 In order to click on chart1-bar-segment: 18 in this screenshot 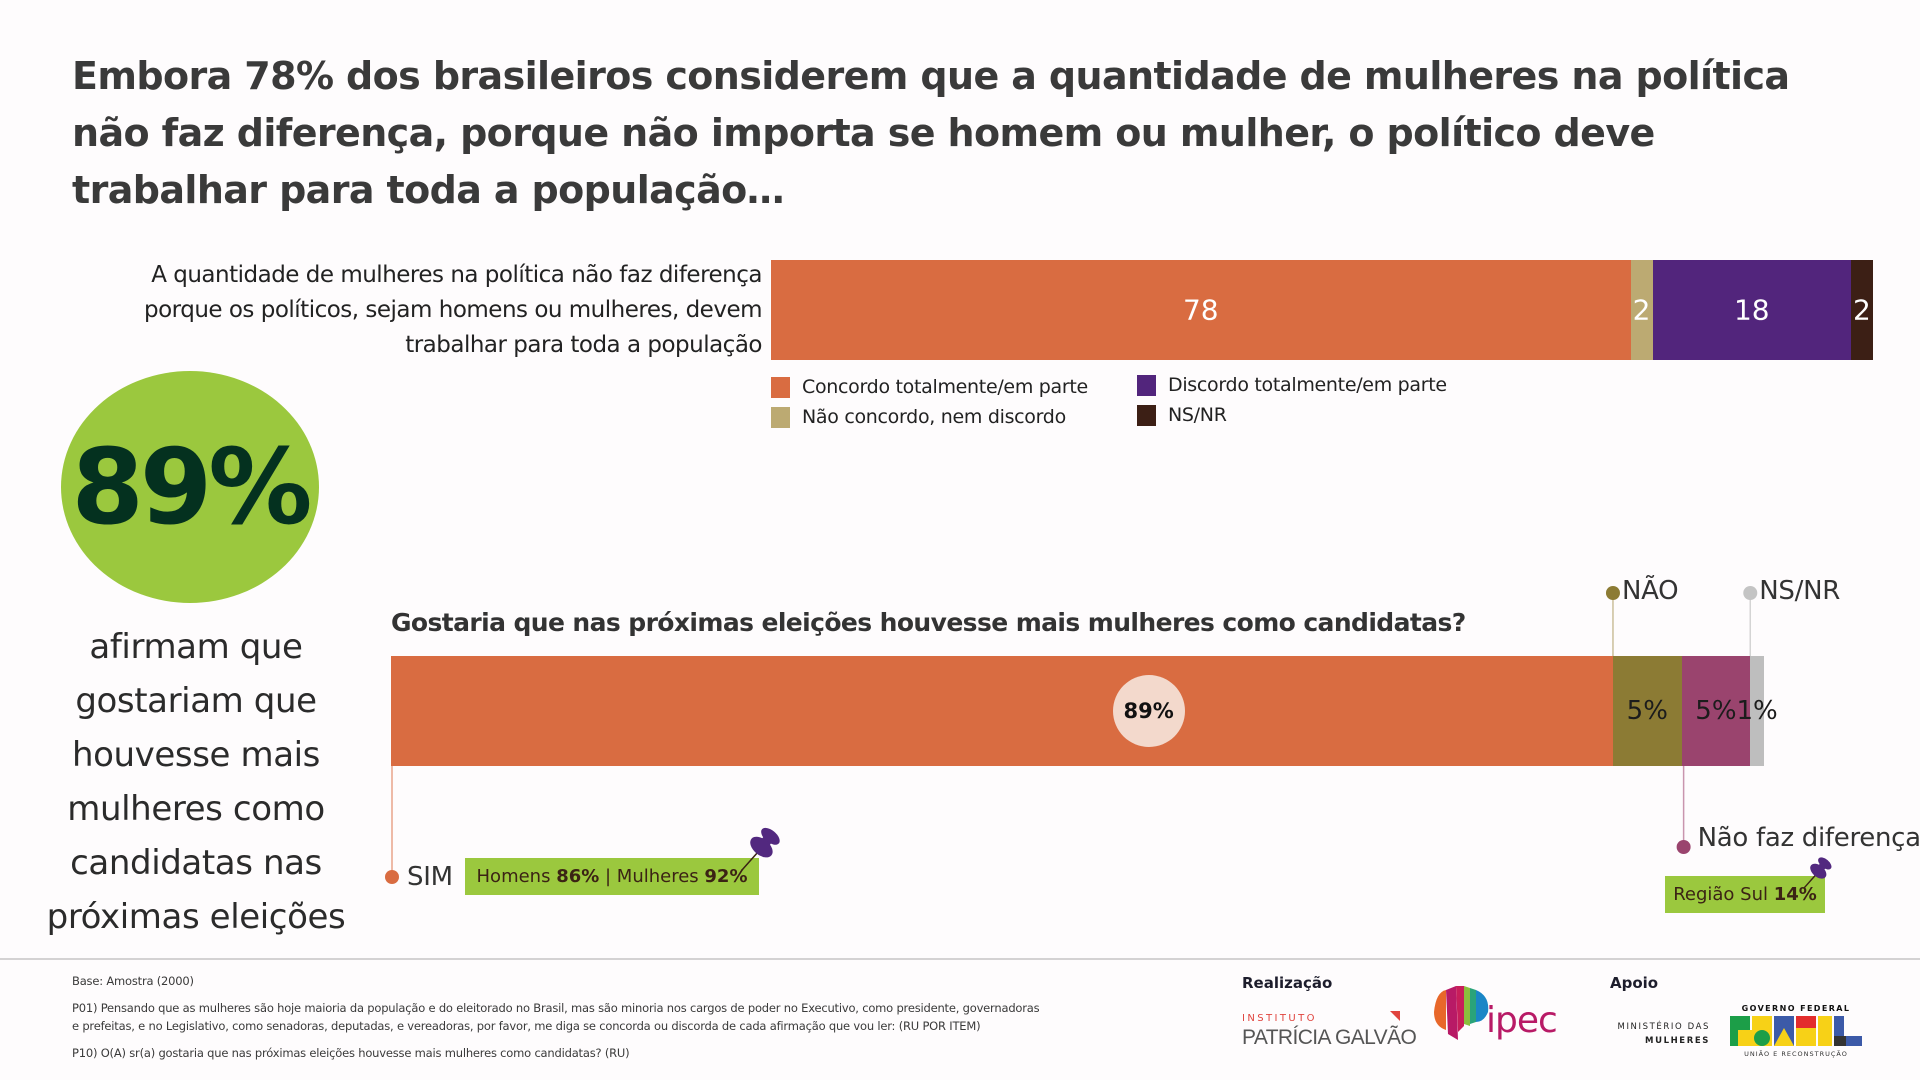, I will do `click(1751, 310)`.